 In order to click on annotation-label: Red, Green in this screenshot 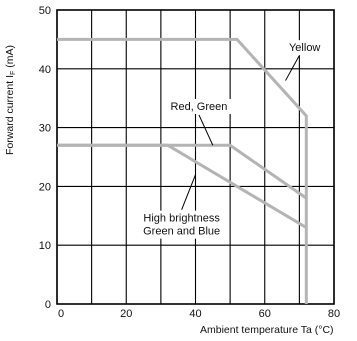, I will do `click(199, 107)`.